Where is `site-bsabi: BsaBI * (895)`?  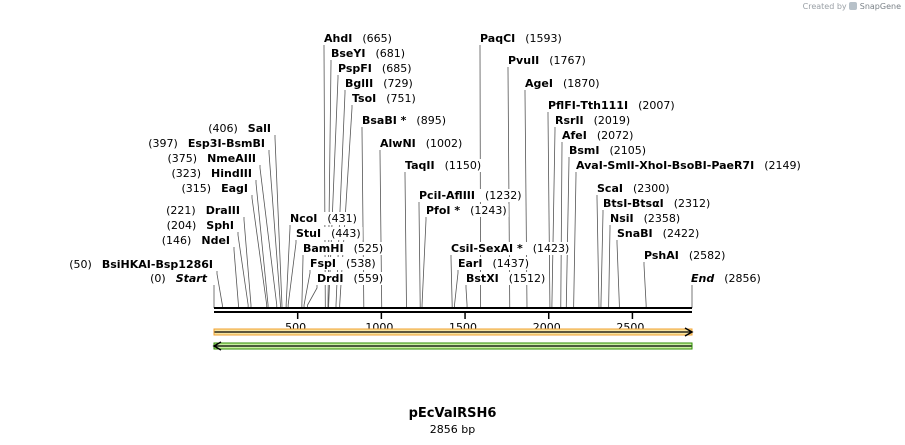 site-bsabi: BsaBI * (895) is located at coordinates (404, 120).